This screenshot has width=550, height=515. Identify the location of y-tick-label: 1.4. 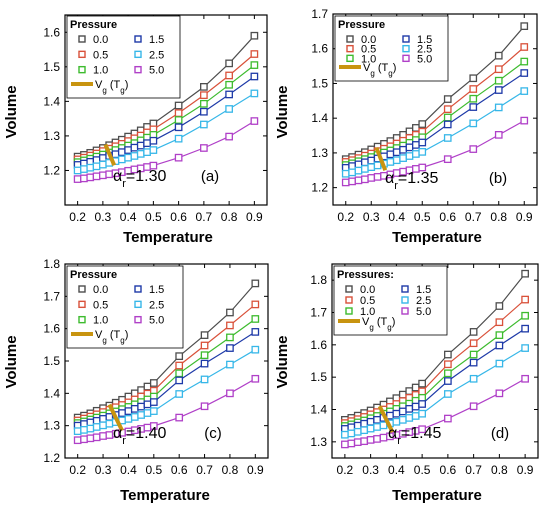
(319, 118).